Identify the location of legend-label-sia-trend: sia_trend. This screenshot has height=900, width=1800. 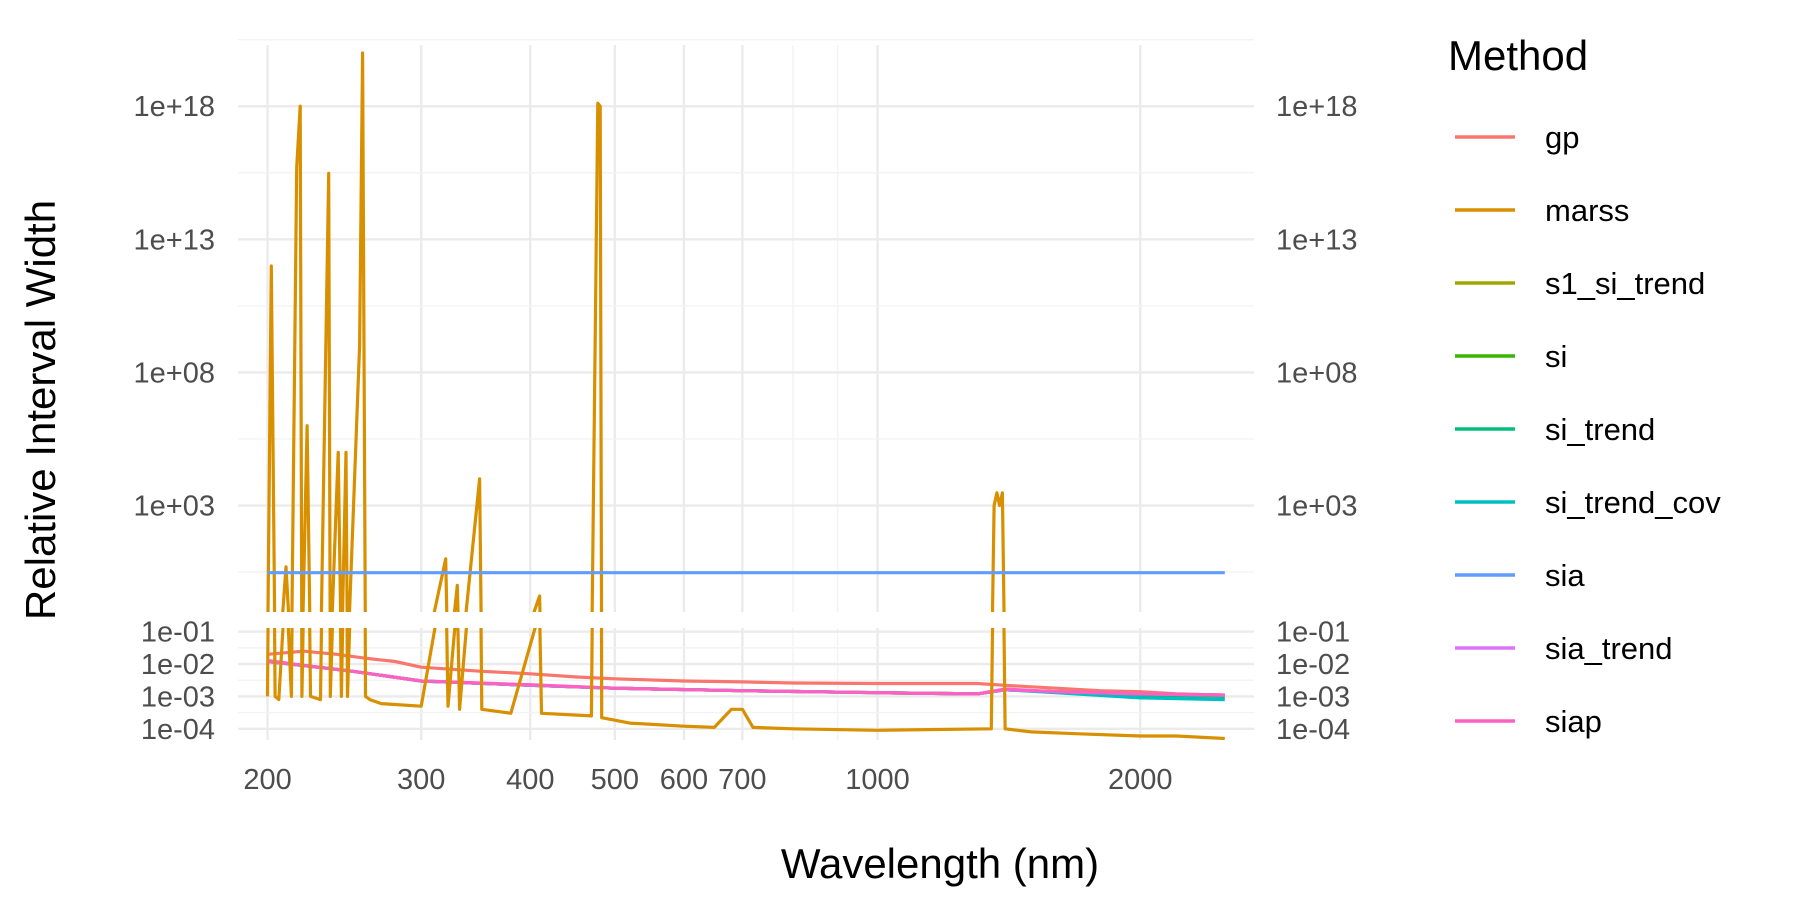
(1609, 648).